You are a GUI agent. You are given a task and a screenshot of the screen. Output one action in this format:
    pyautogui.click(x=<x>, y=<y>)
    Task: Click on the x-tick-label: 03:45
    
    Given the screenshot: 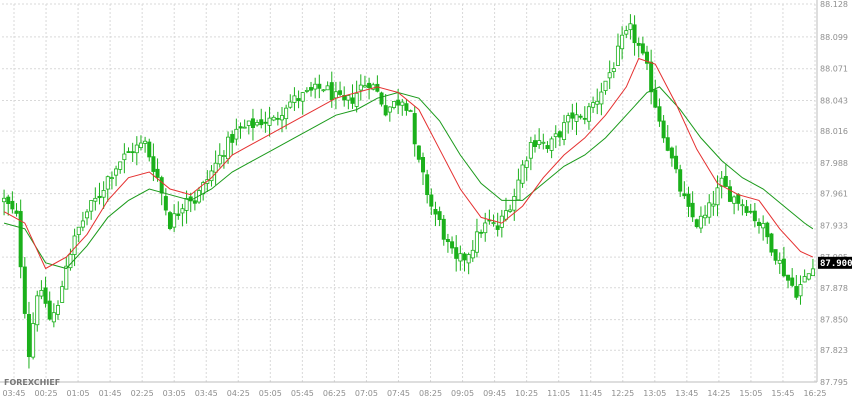 What is the action you would take?
    pyautogui.click(x=206, y=393)
    